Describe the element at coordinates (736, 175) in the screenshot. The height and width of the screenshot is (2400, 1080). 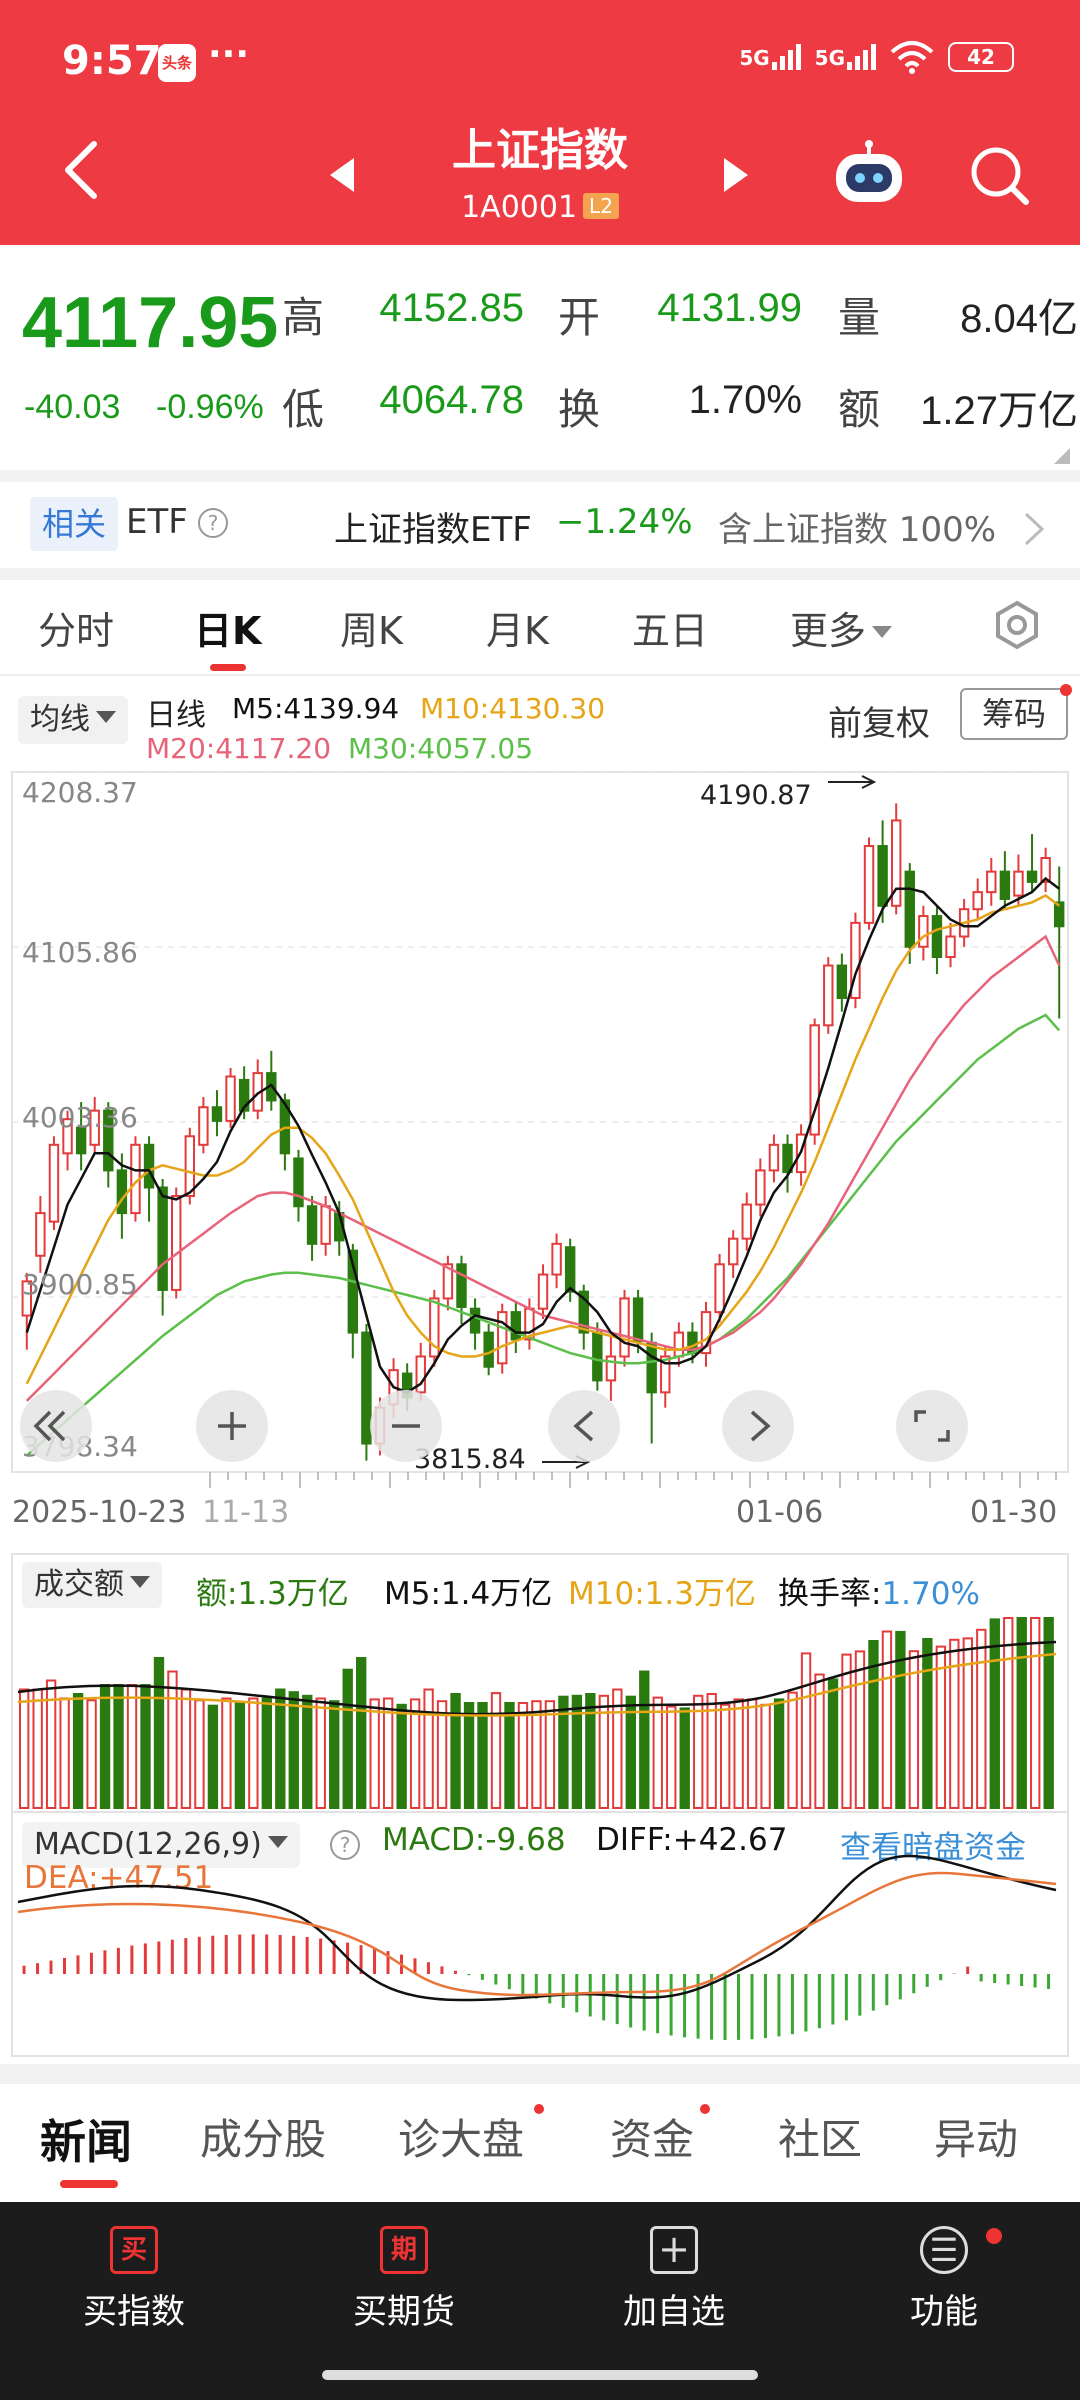
I see `next-stock-icon` at that location.